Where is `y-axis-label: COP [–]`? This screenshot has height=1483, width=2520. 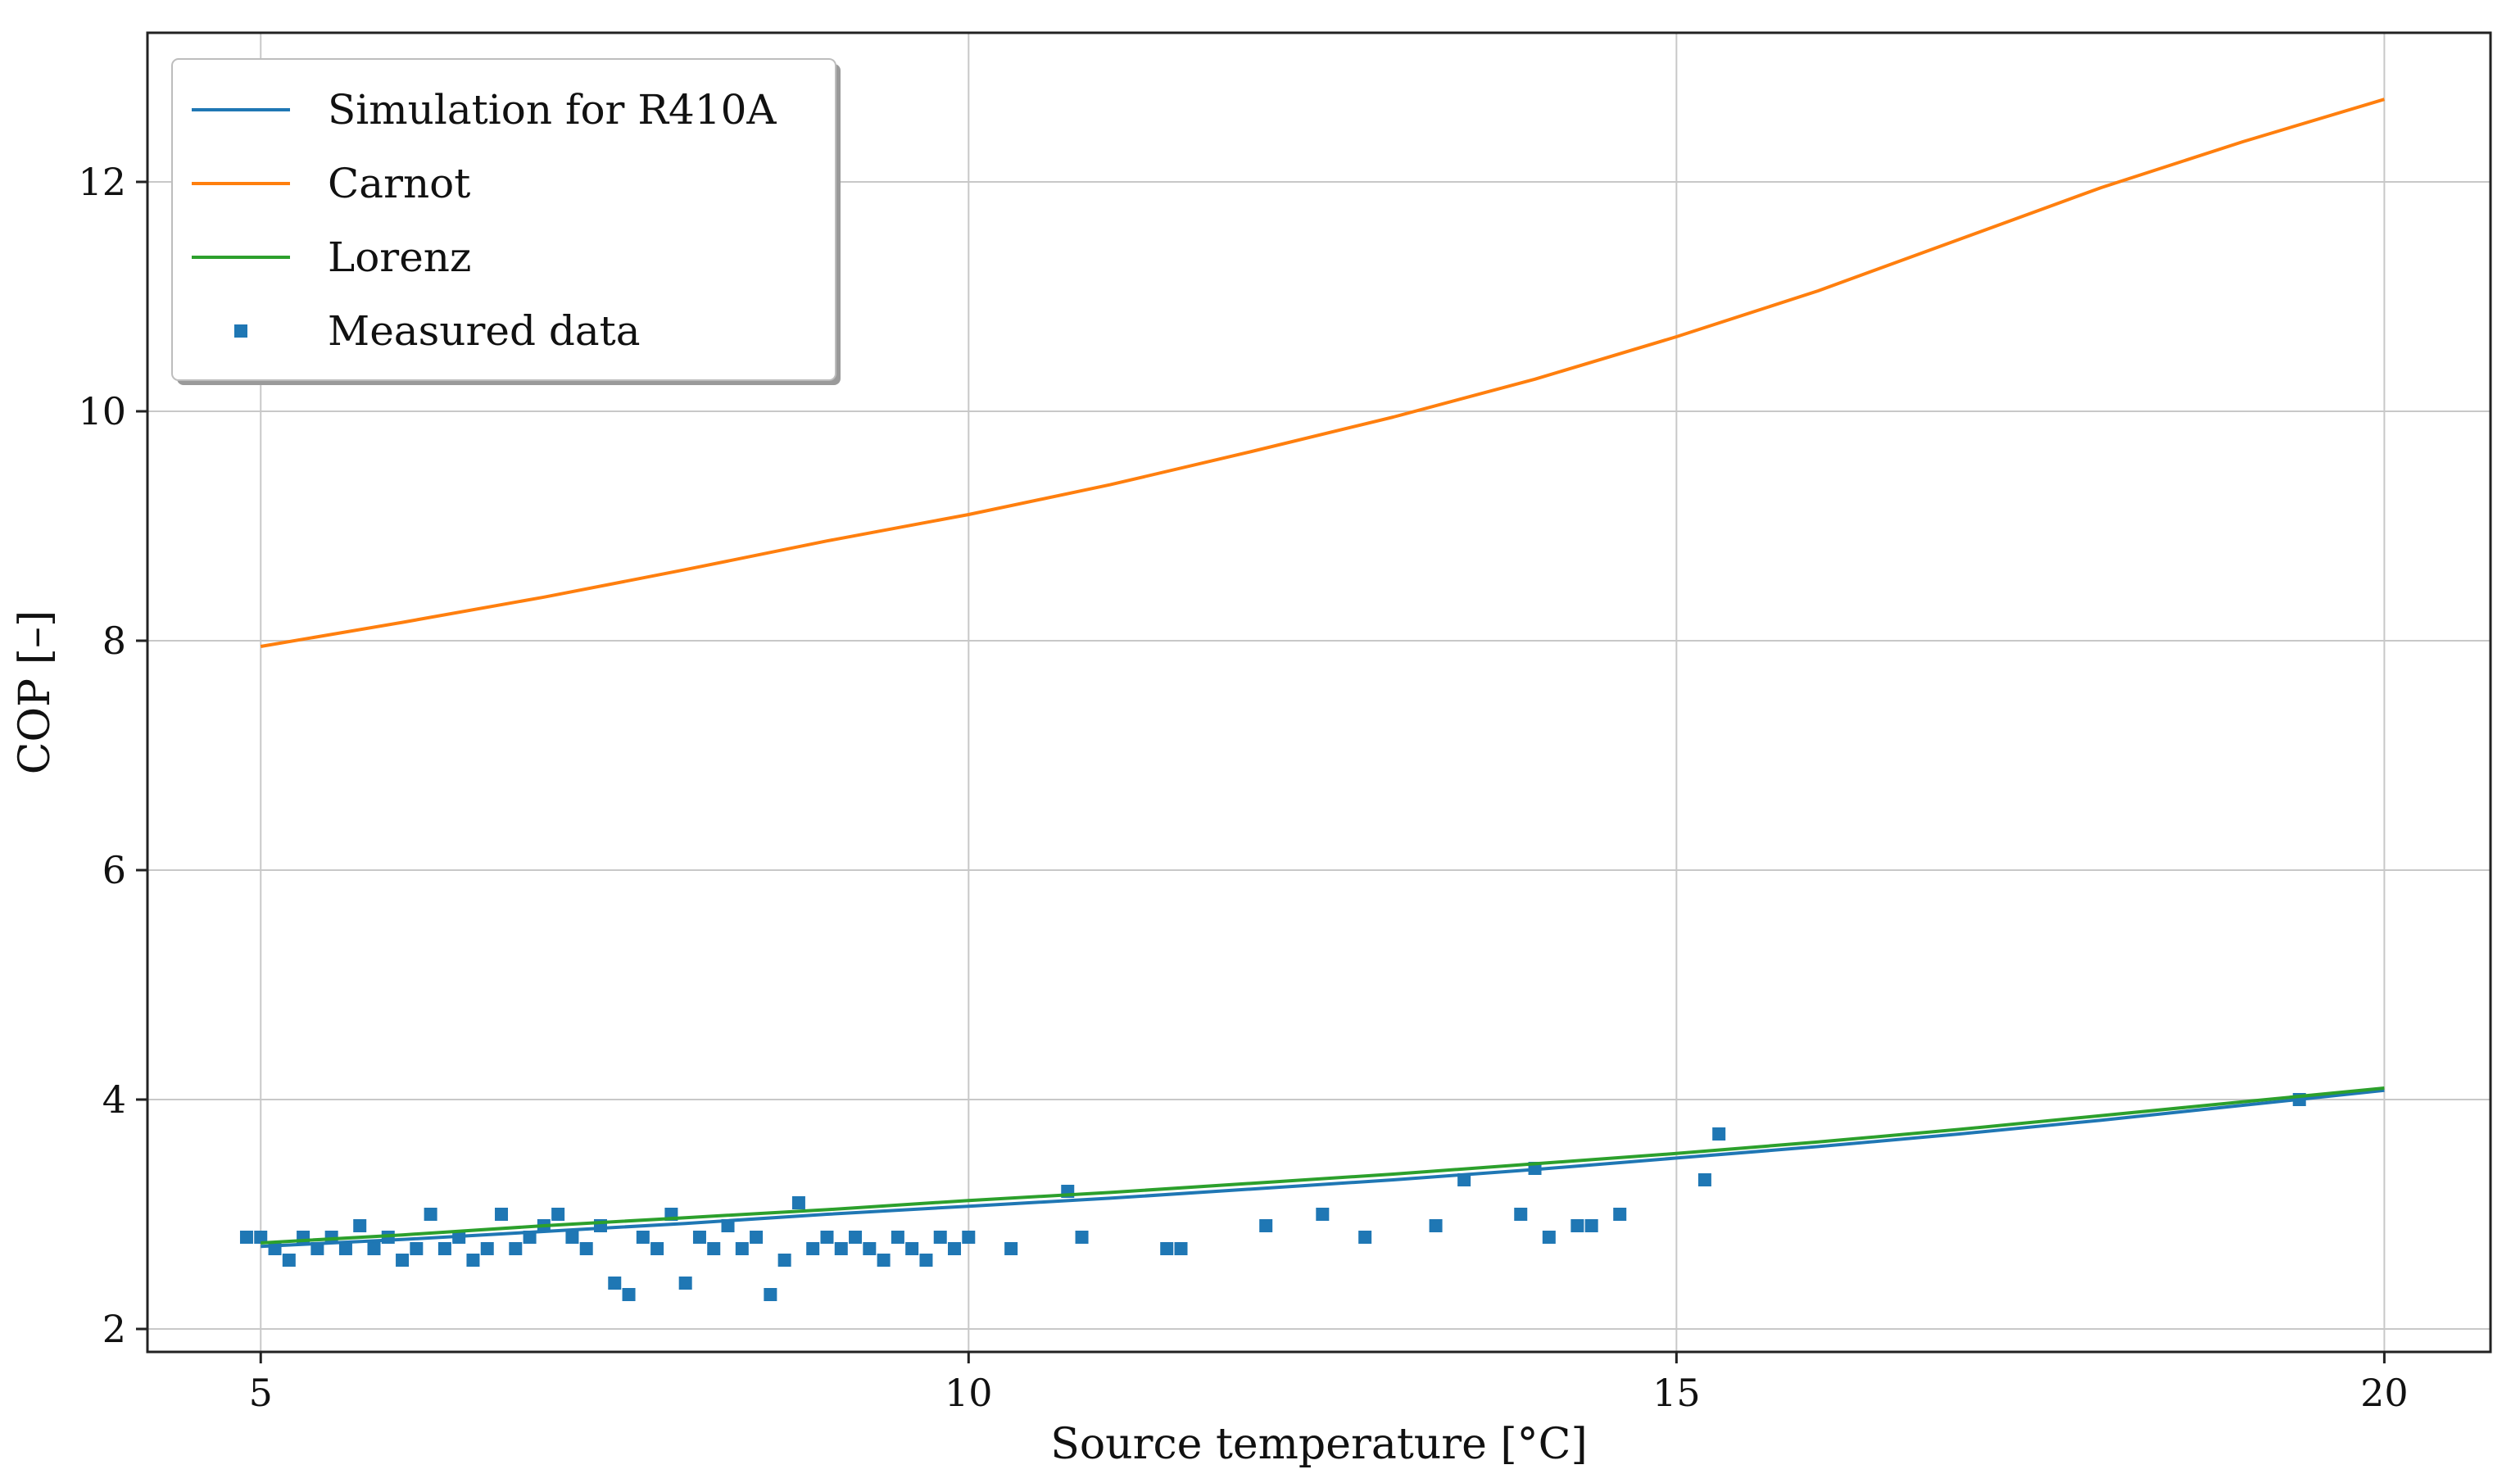 y-axis-label: COP [–] is located at coordinates (36, 693).